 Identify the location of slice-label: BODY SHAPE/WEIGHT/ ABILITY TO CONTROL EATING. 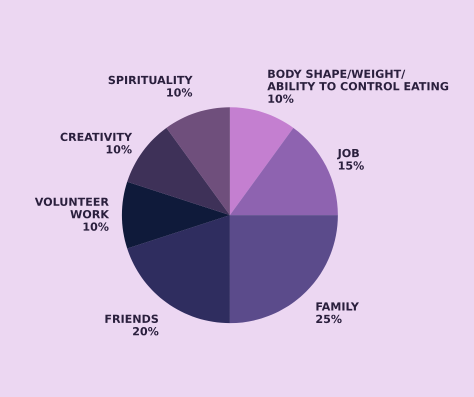
(357, 80).